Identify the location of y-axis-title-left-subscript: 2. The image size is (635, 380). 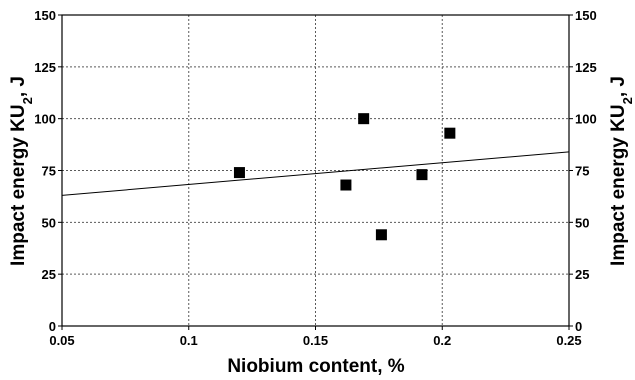
(27, 100).